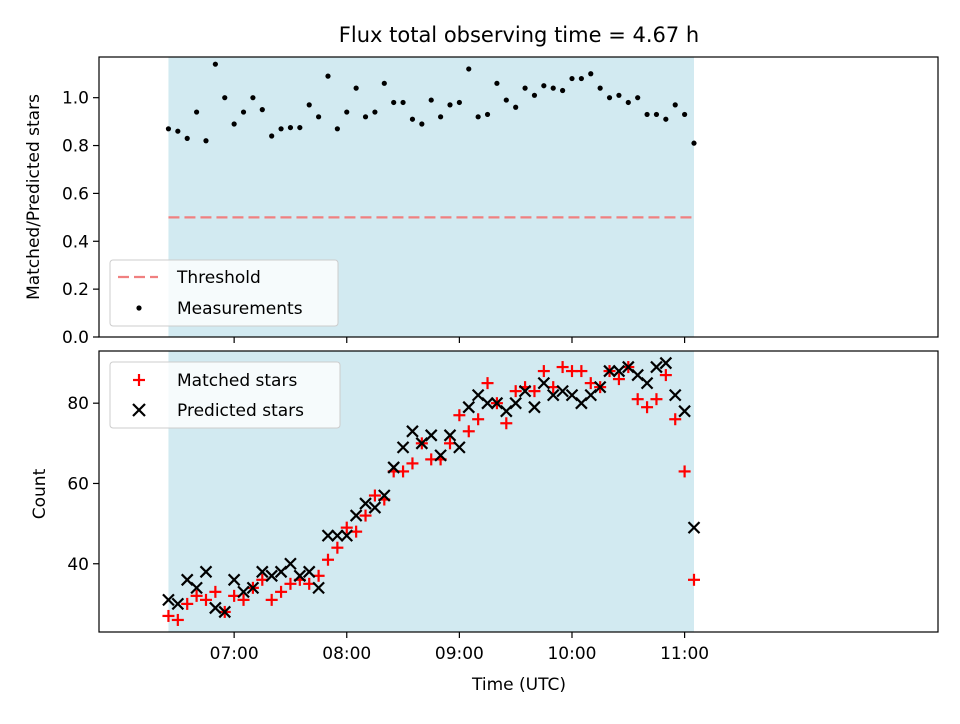  What do you see at coordinates (78, 565) in the screenshot?
I see `y-tick-label: 40` at bounding box center [78, 565].